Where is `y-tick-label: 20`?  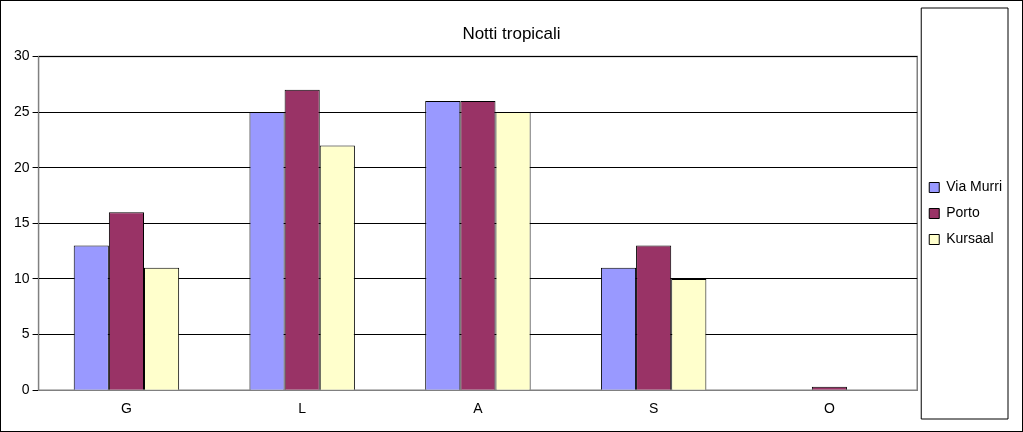 y-tick-label: 20 is located at coordinates (21, 166).